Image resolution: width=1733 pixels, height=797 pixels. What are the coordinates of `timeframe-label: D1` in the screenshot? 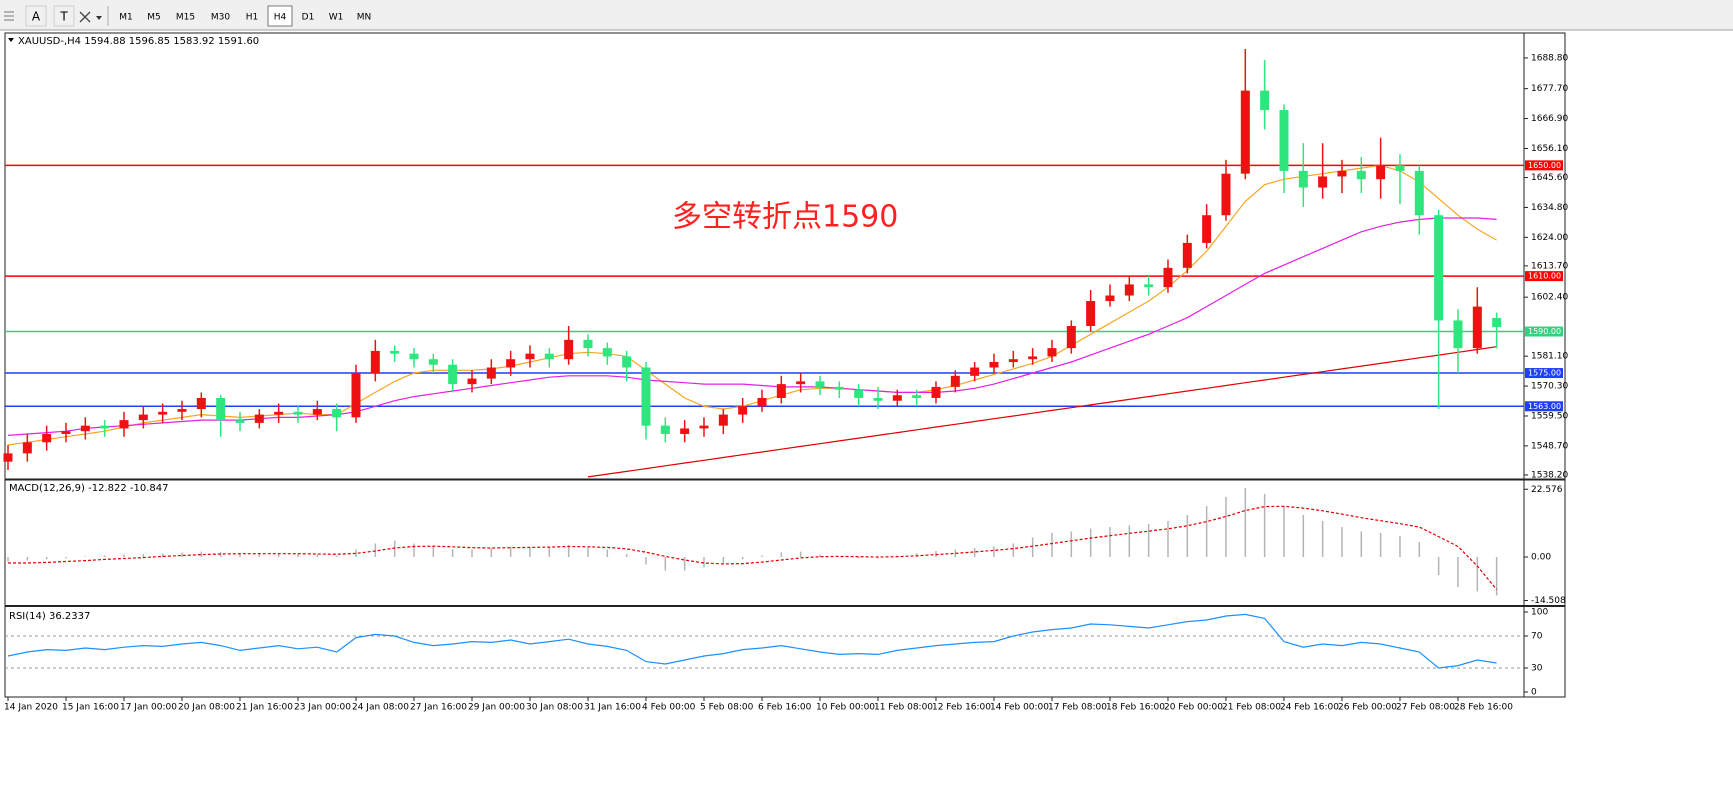 It's located at (308, 18).